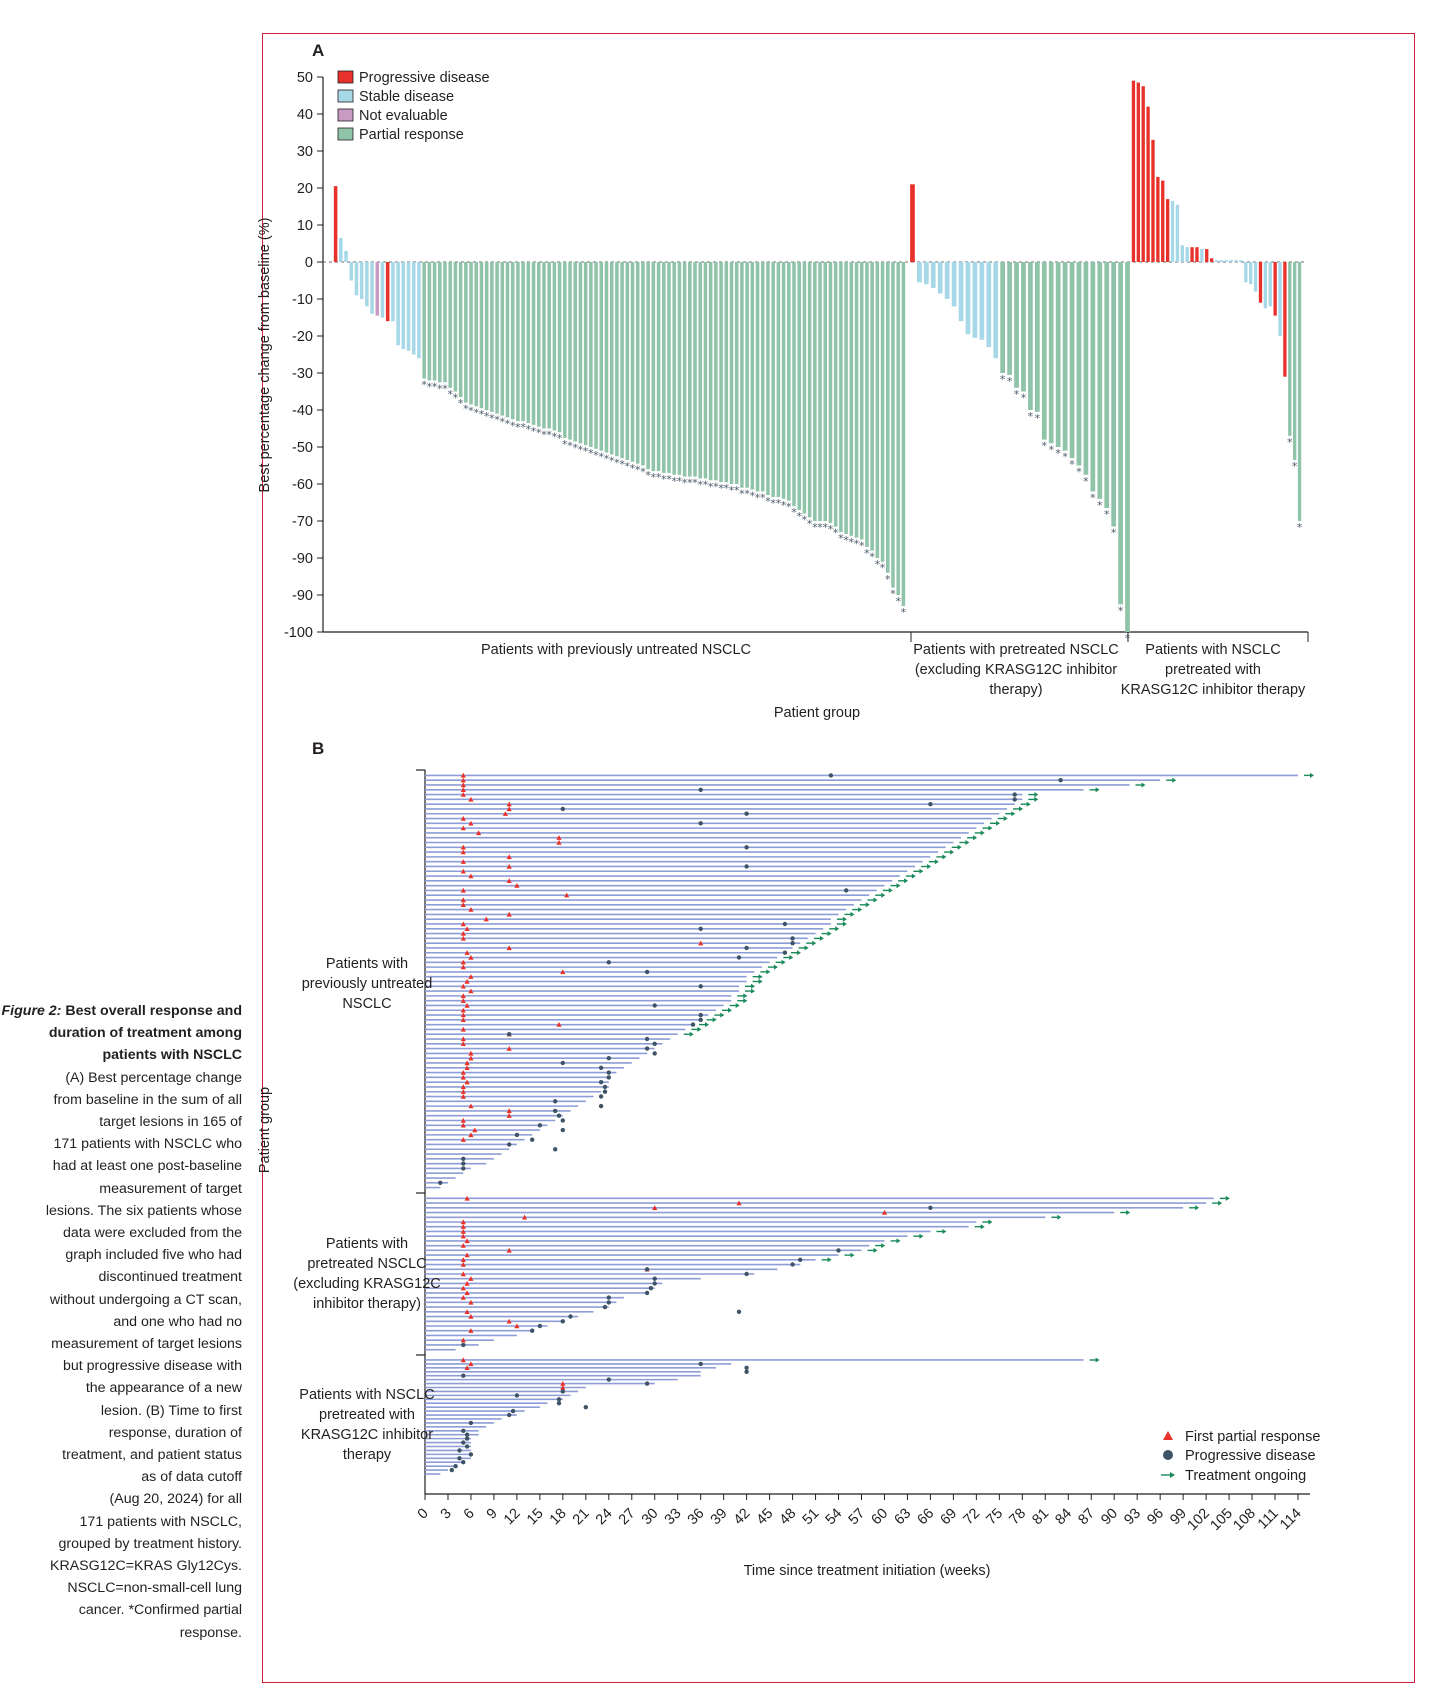  What do you see at coordinates (345, 77) in the screenshot?
I see `panel-a-legend-swatch` at bounding box center [345, 77].